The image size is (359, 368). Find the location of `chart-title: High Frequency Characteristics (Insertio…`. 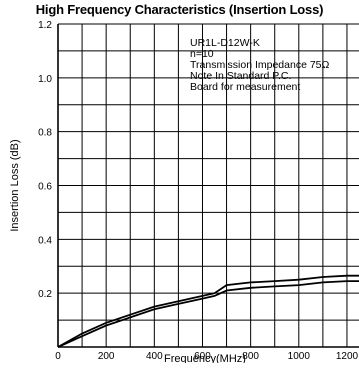

chart-title: High Frequency Characteristics (Insertio… is located at coordinates (179, 9).